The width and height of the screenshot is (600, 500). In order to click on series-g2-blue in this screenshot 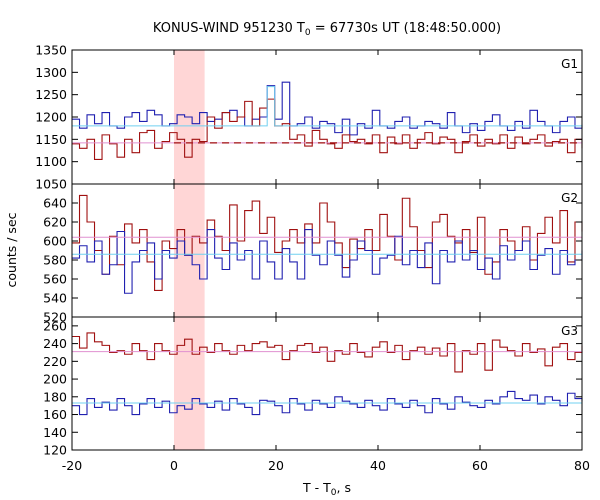, I will do `click(327, 261)`.